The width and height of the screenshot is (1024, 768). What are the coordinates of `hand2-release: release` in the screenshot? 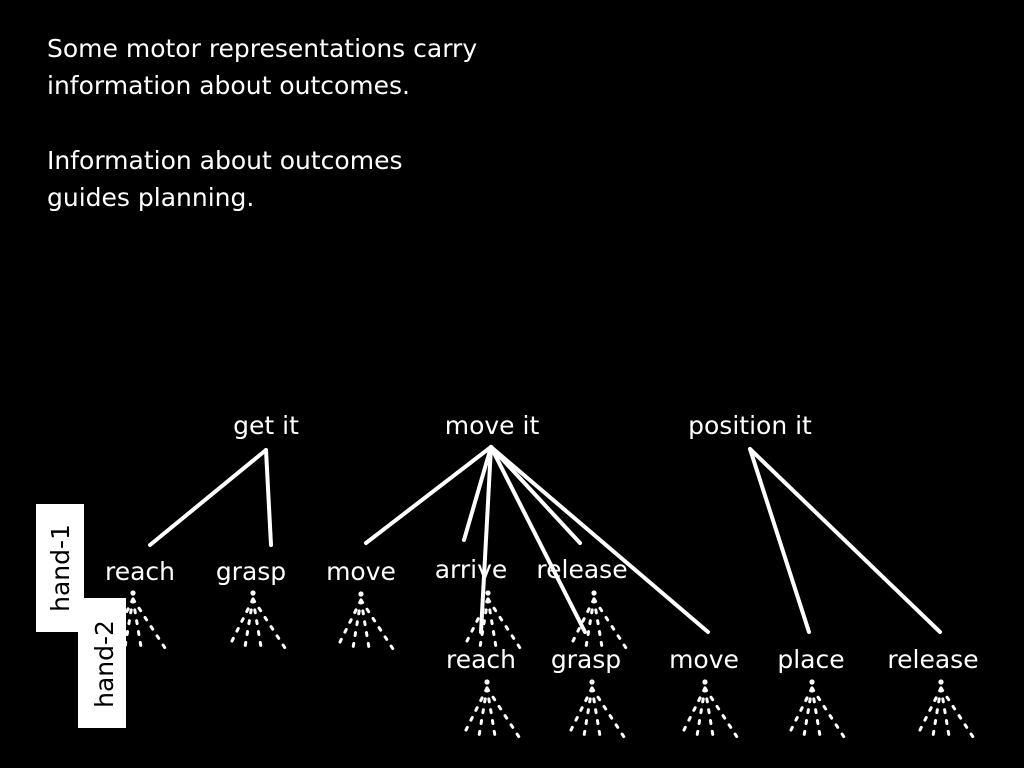 It's located at (932, 659).